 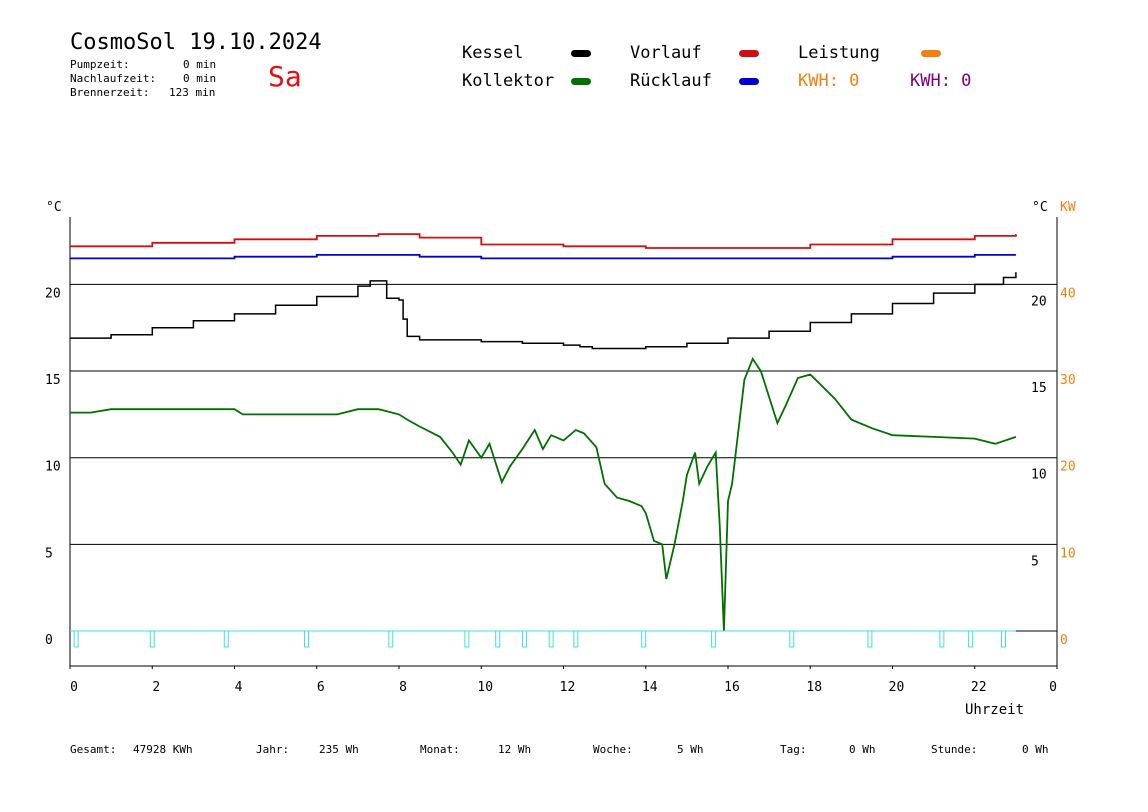 I want to click on y-tick-left: 20, so click(x=53, y=293).